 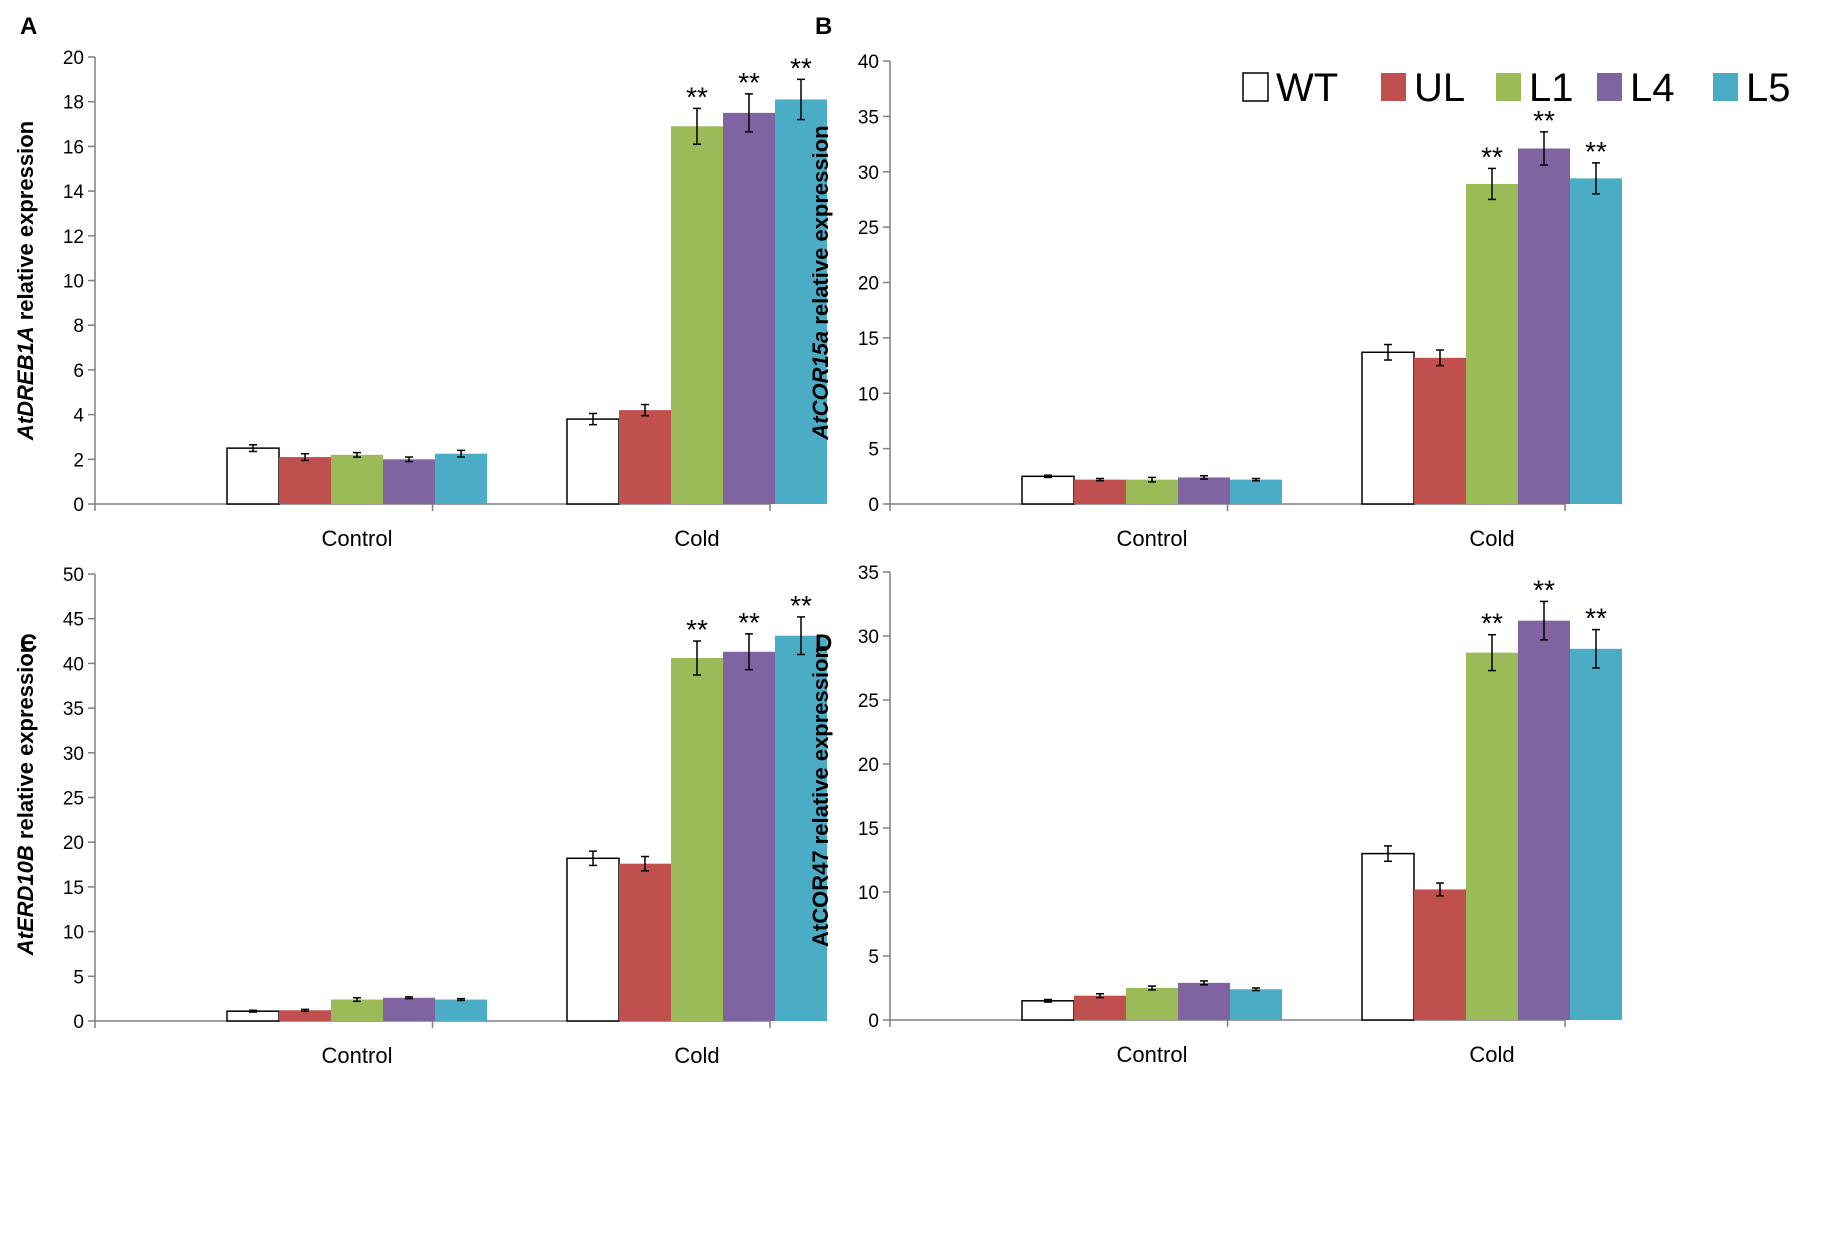 What do you see at coordinates (28, 26) in the screenshot?
I see `panel-label: A` at bounding box center [28, 26].